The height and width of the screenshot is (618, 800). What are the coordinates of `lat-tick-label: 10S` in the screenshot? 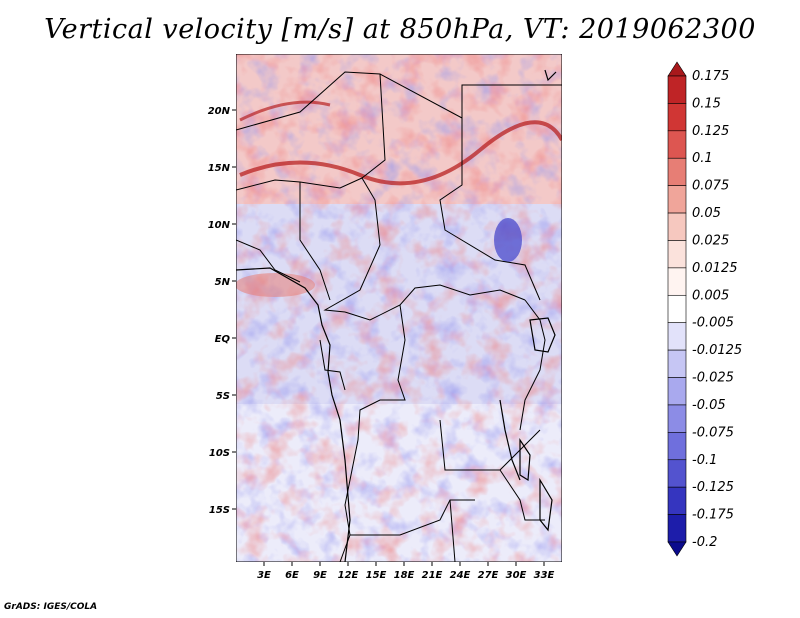 It's located at (219, 453).